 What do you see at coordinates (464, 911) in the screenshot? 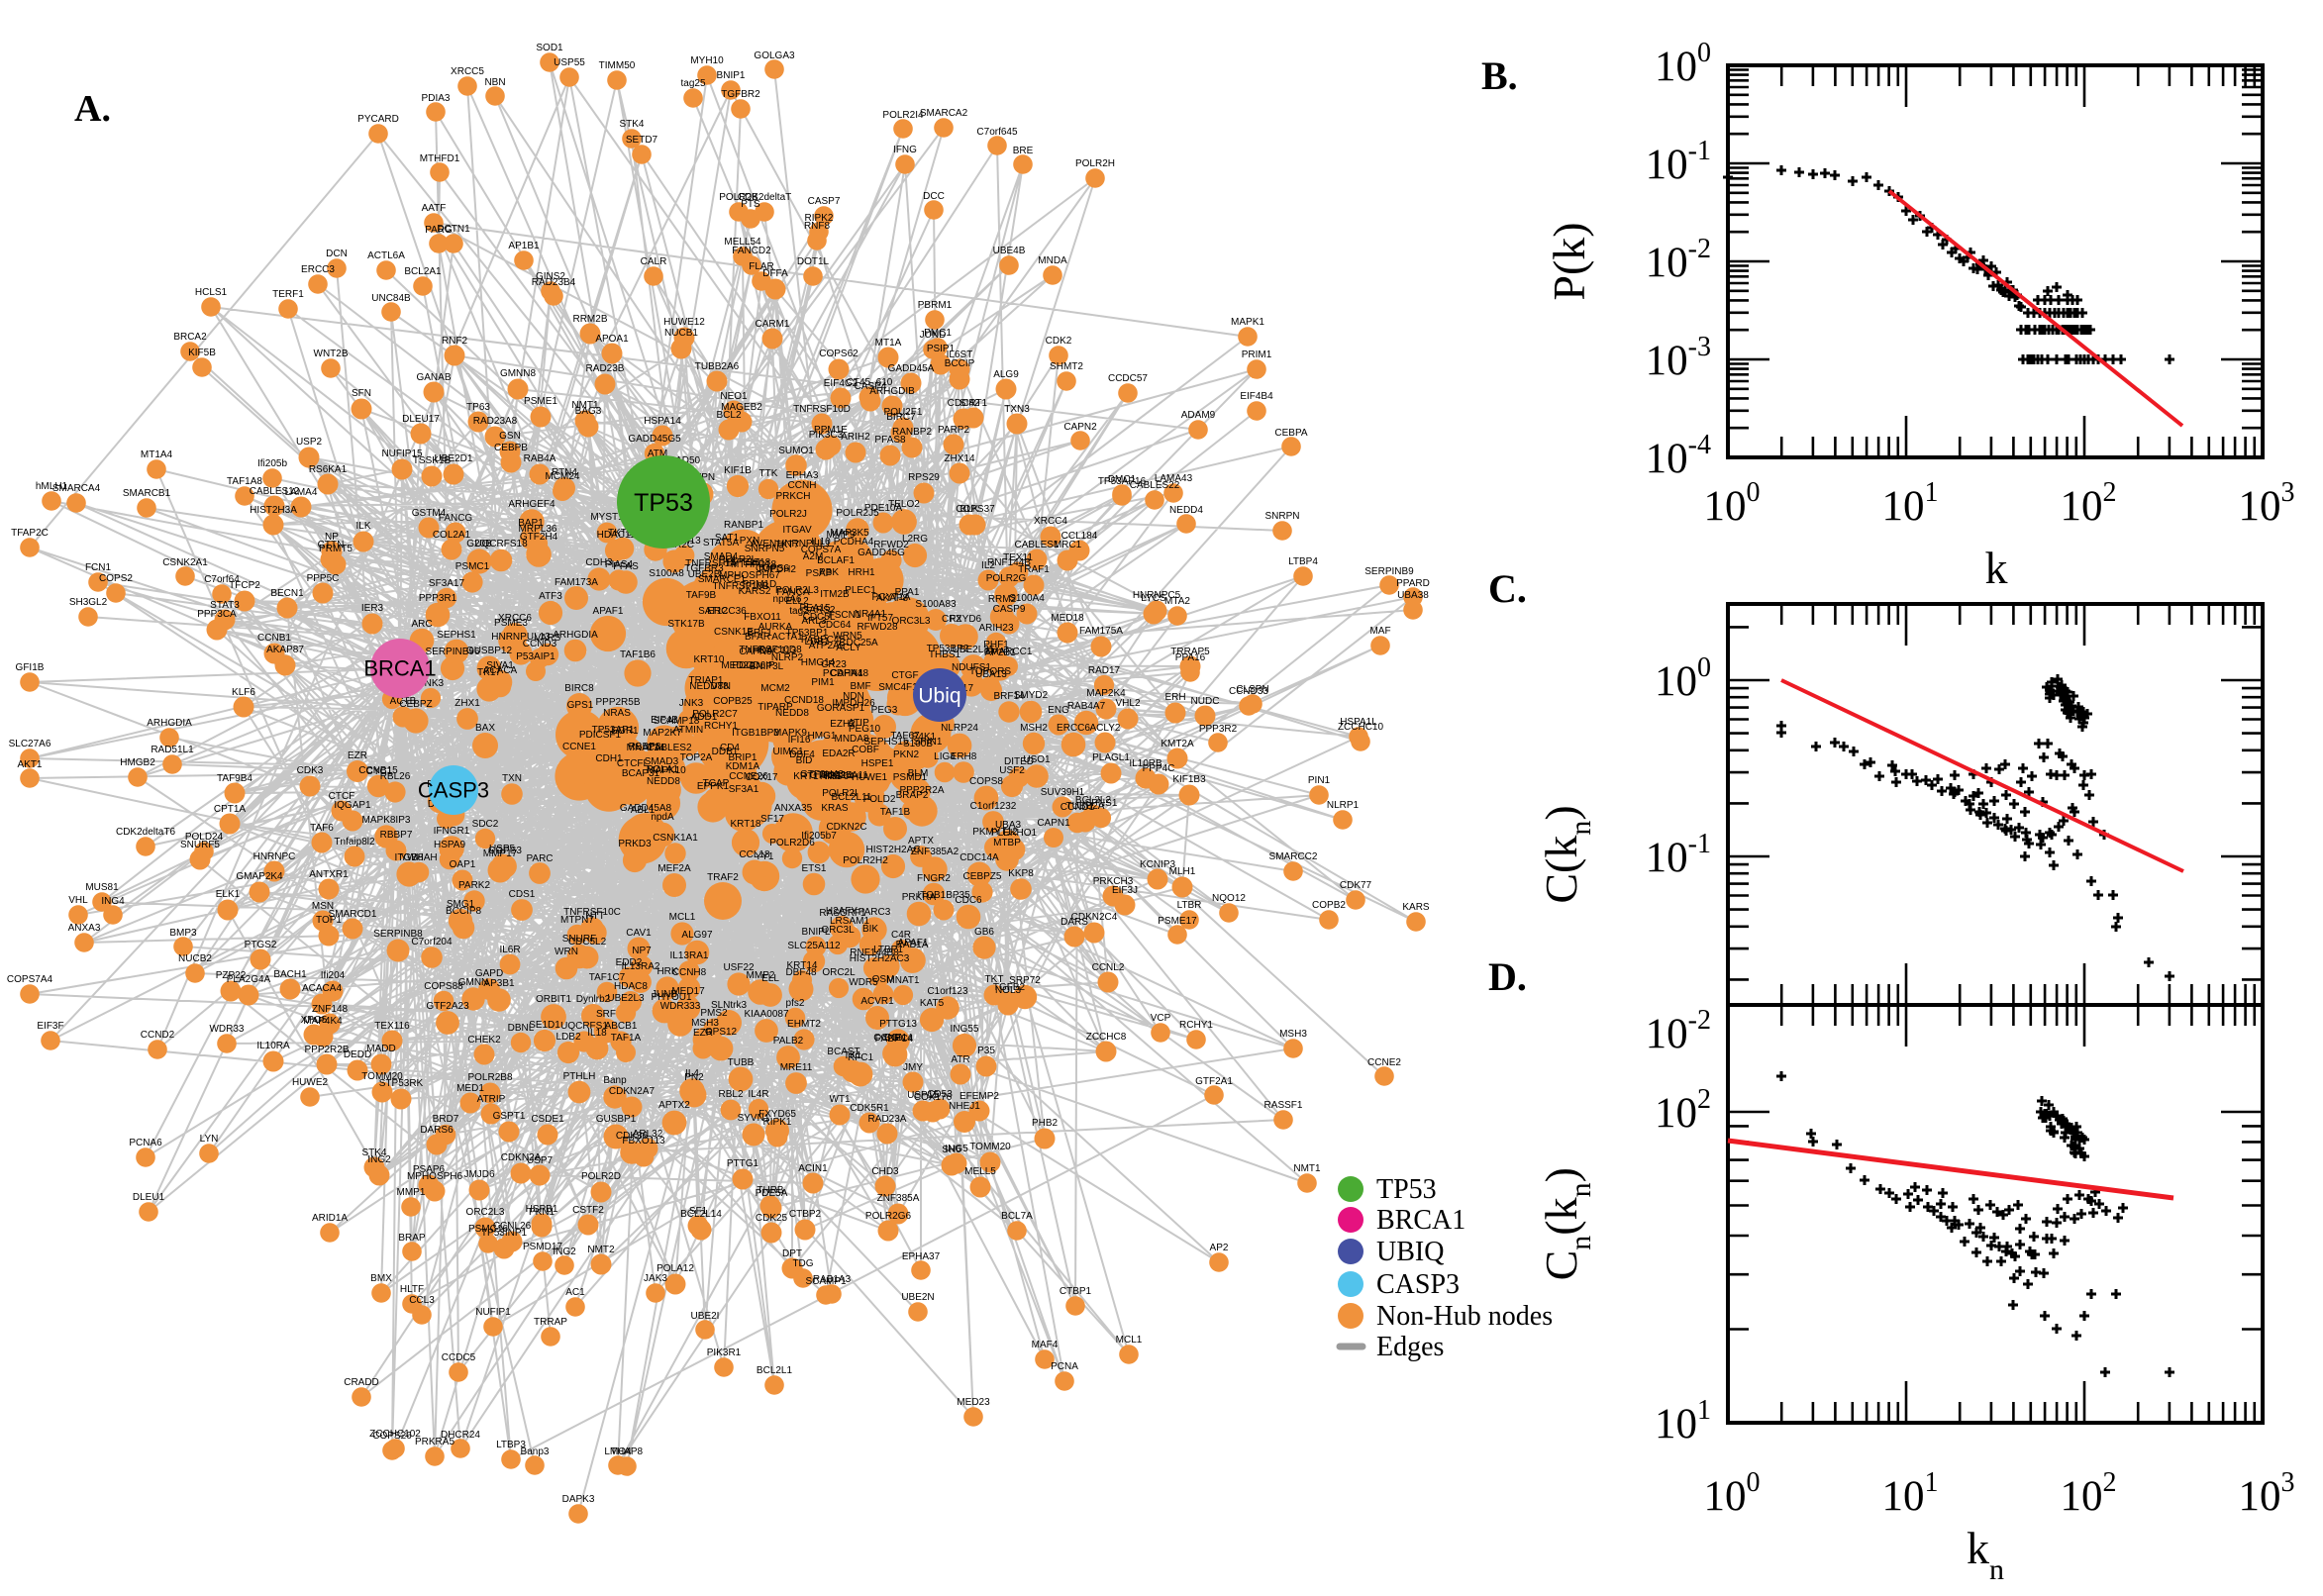
I see `svg-text: BCCIP8` at bounding box center [464, 911].